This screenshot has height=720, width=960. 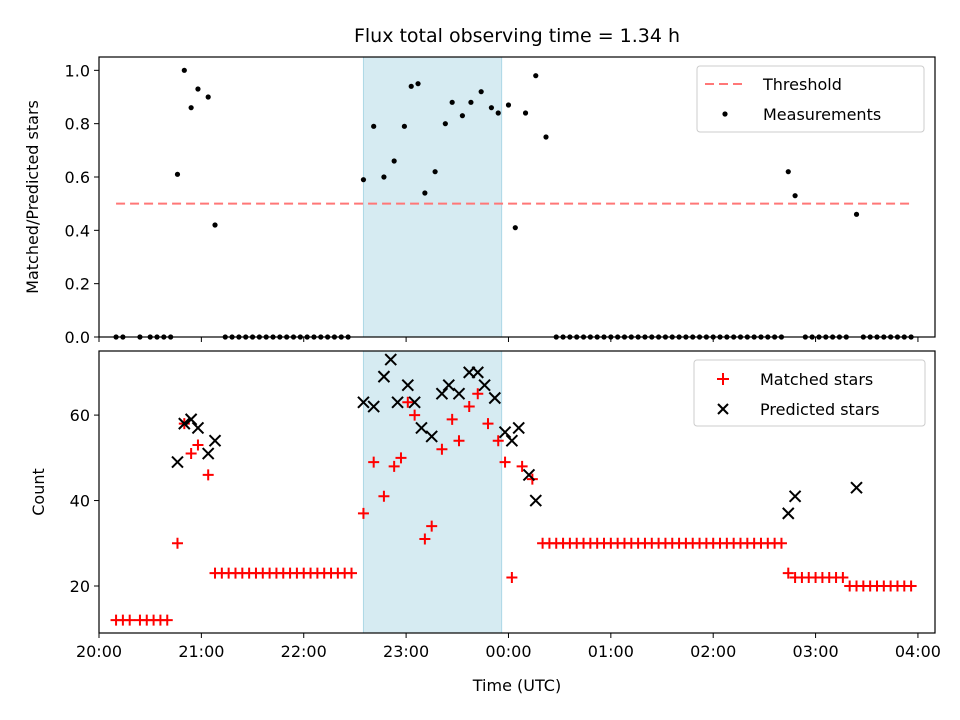 What do you see at coordinates (822, 114) in the screenshot?
I see `measurements-legend-label: Measurements` at bounding box center [822, 114].